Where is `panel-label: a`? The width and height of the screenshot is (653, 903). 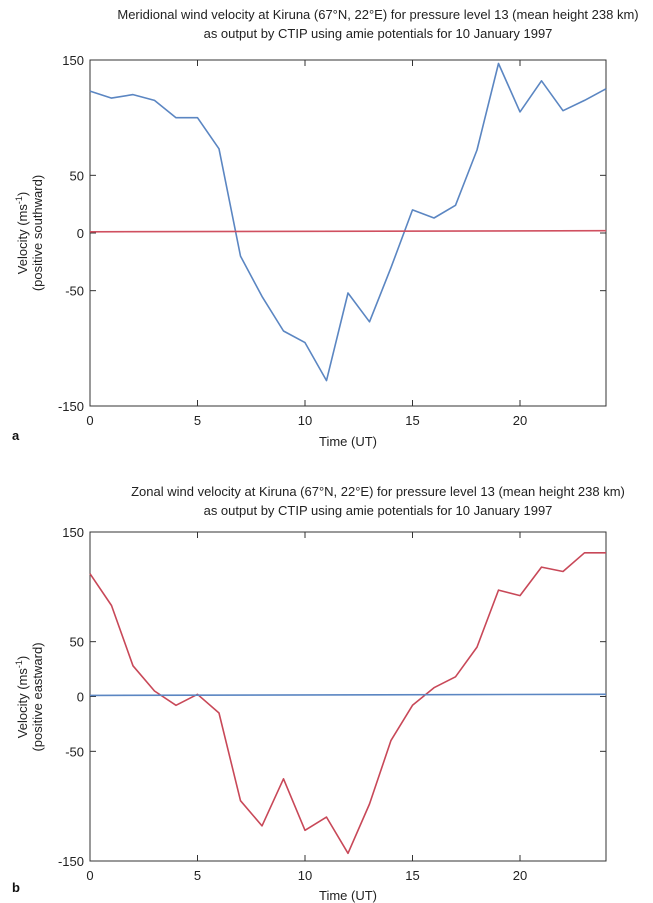 panel-label: a is located at coordinates (16, 435).